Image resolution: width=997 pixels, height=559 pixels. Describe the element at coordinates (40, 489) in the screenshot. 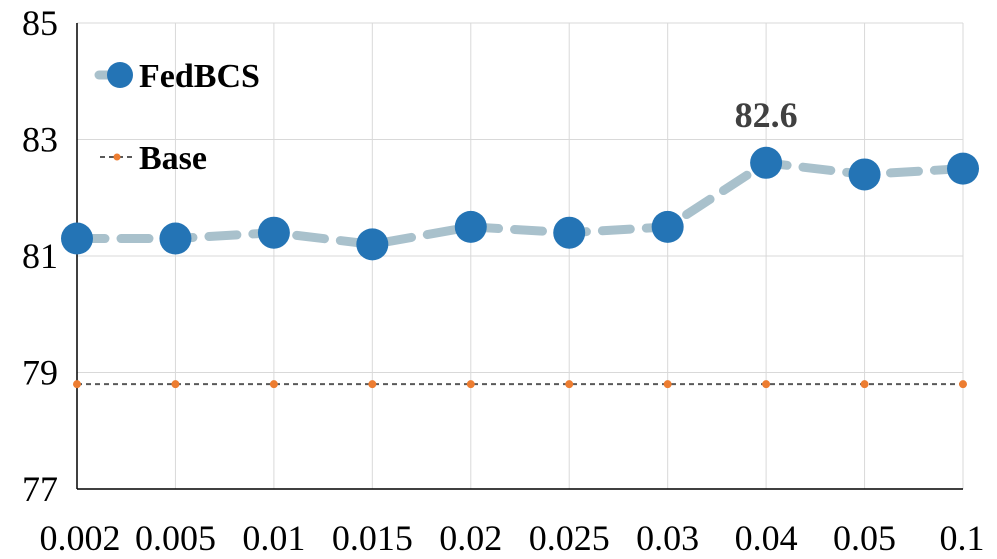

I see `y-tick-label: 77` at that location.